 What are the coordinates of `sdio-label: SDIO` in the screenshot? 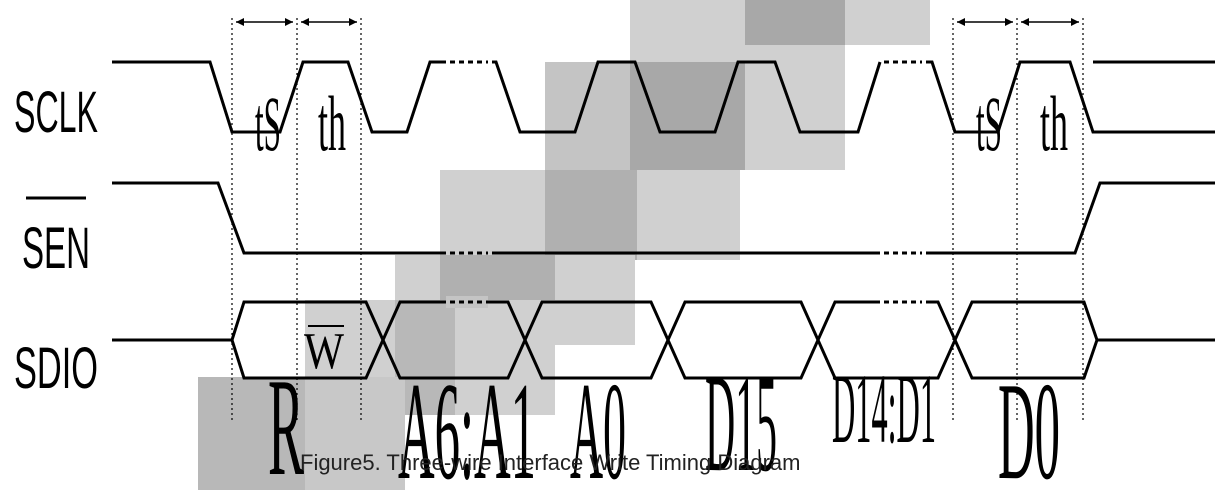 It's located at (56, 368).